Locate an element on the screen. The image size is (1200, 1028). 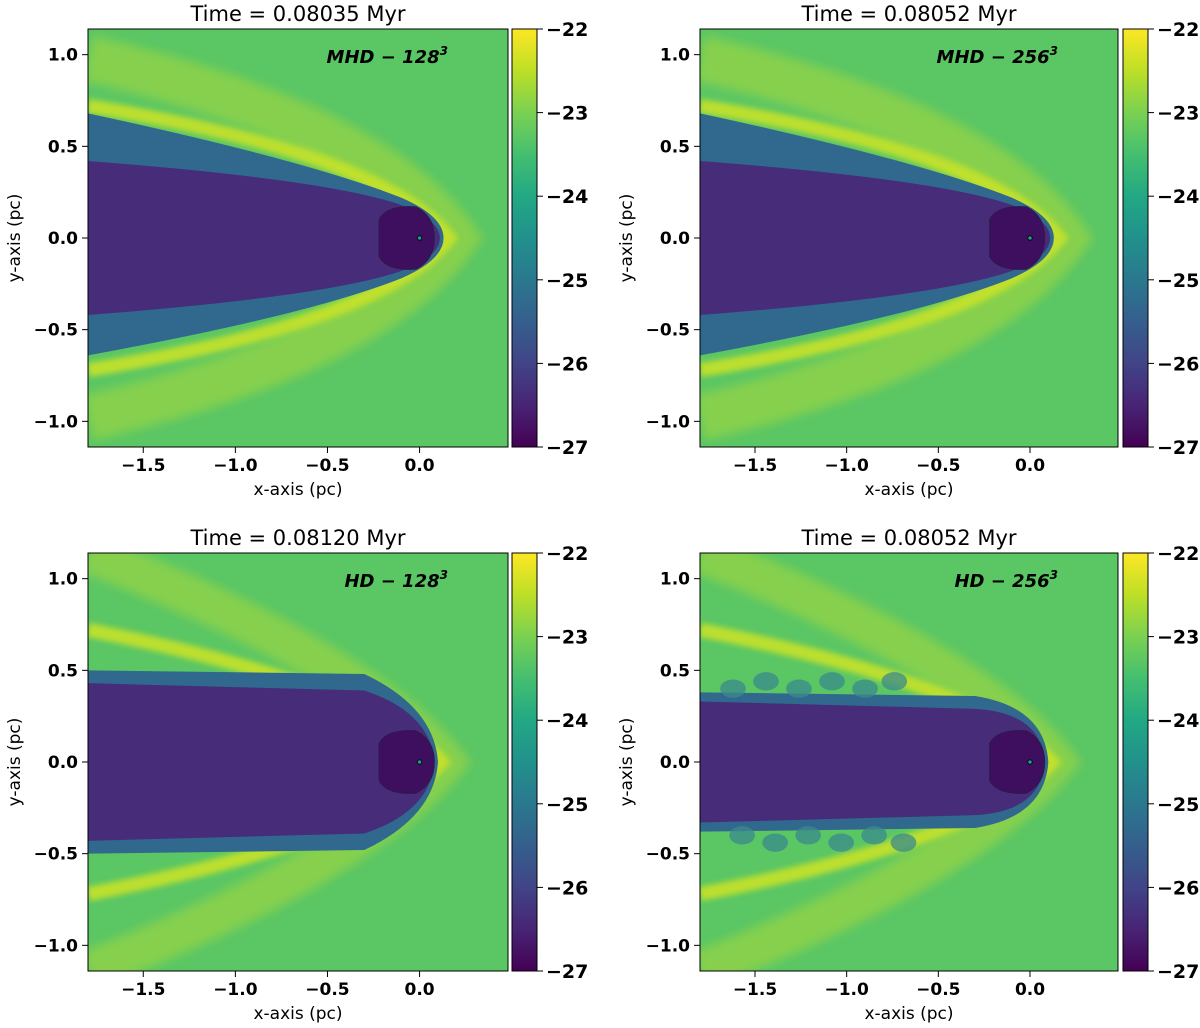
panel-title: Time = 0.08120 Myr is located at coordinates (297, 538).